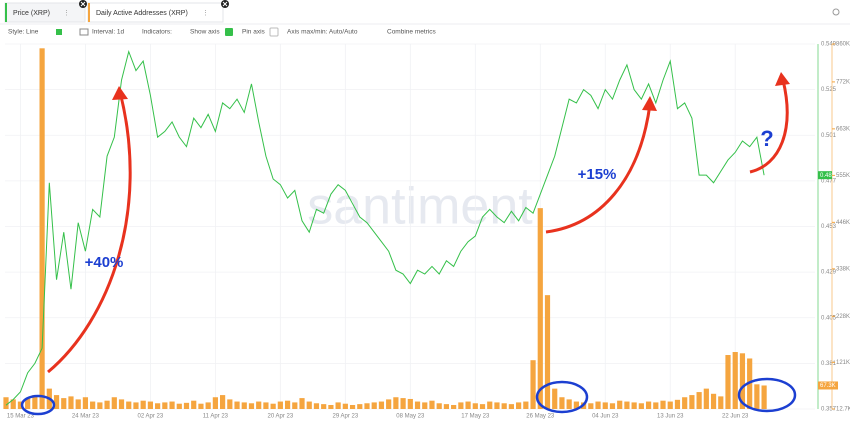 Image resolution: width=850 pixels, height=428 pixels. What do you see at coordinates (23, 32) in the screenshot?
I see `toolbar-item: Style: Line` at bounding box center [23, 32].